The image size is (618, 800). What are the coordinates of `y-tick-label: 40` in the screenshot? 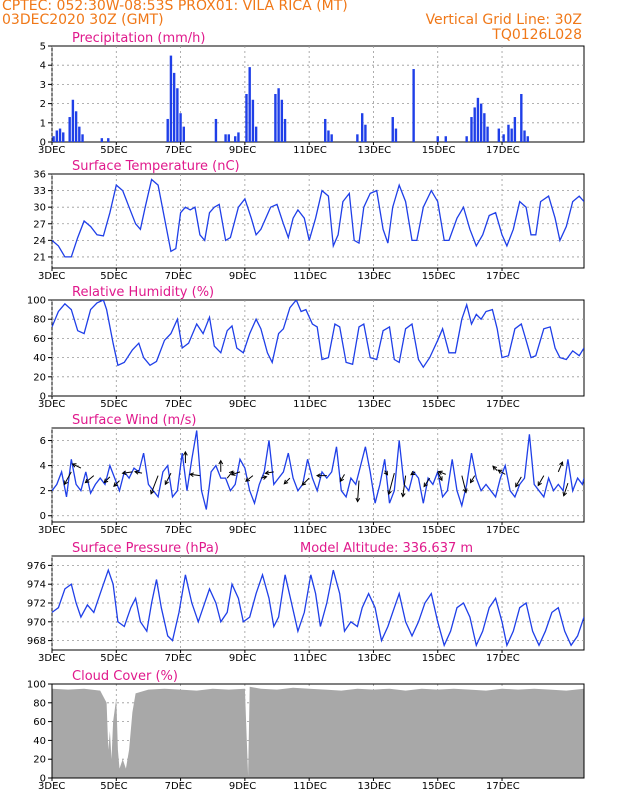 It's located at (39, 358).